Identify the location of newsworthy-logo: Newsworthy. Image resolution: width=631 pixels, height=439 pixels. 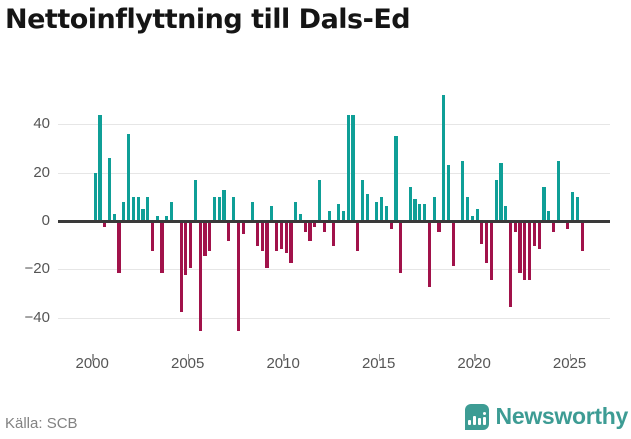
(546, 416).